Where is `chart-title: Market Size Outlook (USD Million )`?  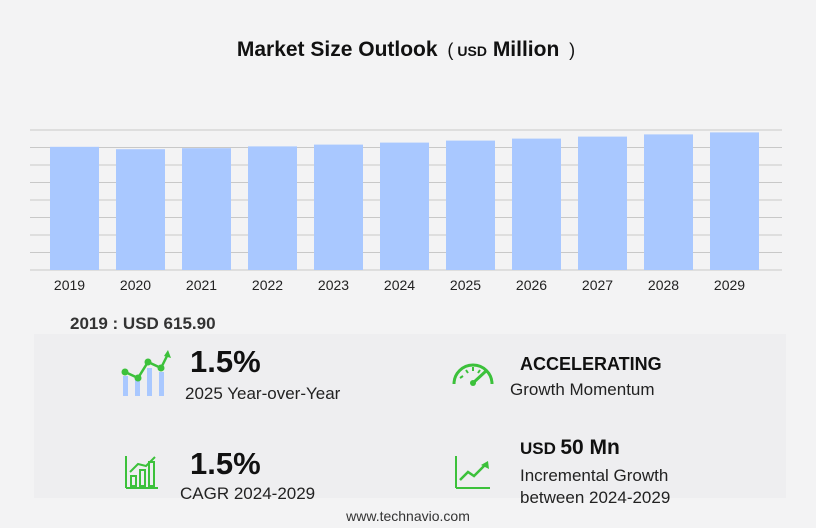
chart-title: Market Size Outlook (USD Million ) is located at coordinates (408, 50).